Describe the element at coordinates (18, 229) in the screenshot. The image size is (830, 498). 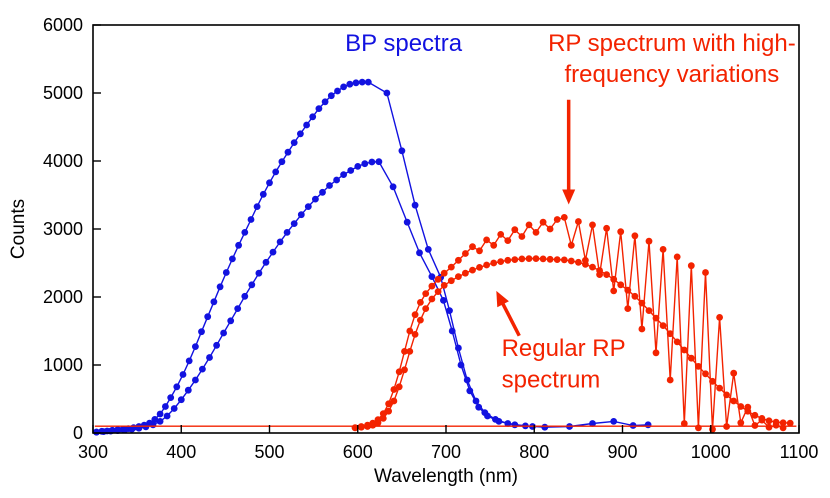
I see `y-axis-label: Counts` at that location.